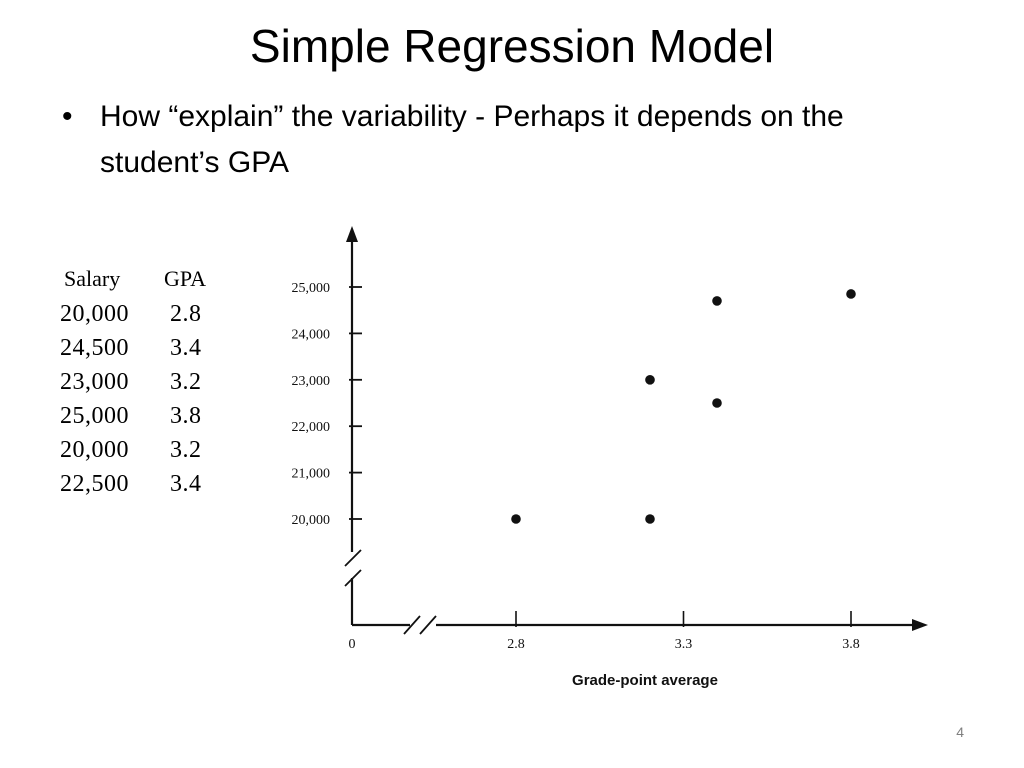  Describe the element at coordinates (186, 314) in the screenshot. I see `table-cell-gpa: 2.8` at that location.